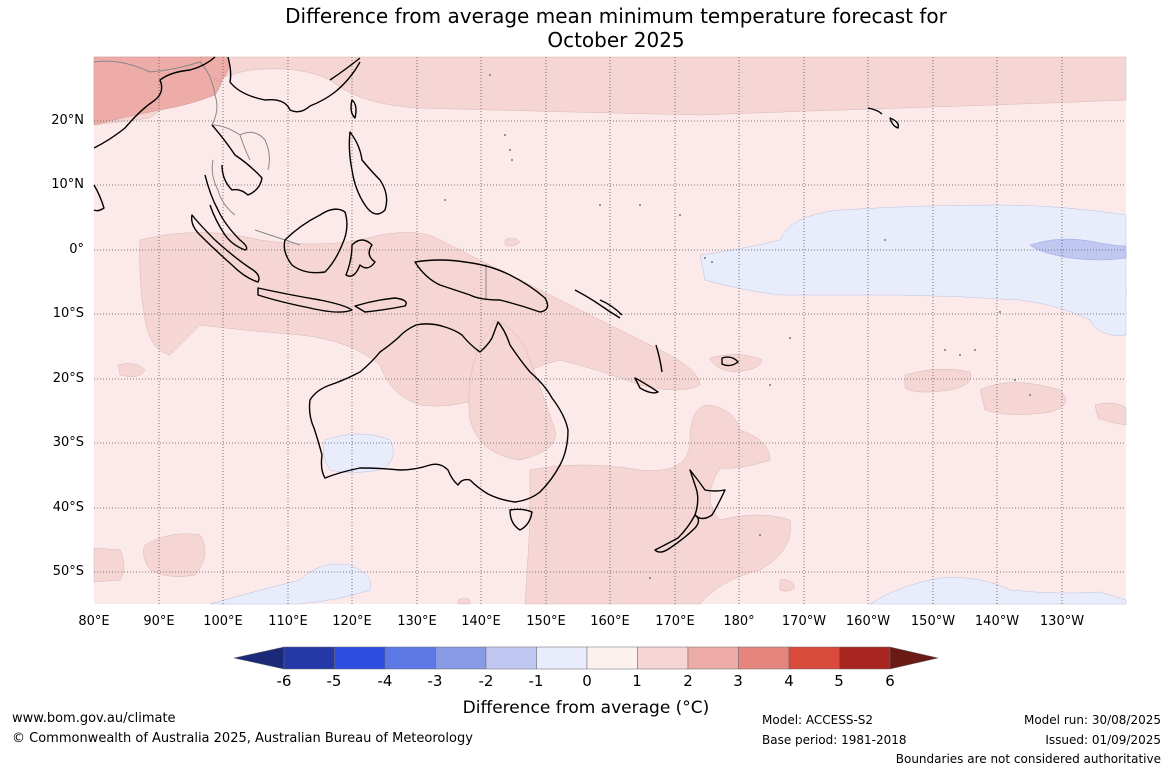 This screenshot has height=770, width=1173. What do you see at coordinates (435, 681) in the screenshot?
I see `colorbar-tick-m3: -3` at bounding box center [435, 681].